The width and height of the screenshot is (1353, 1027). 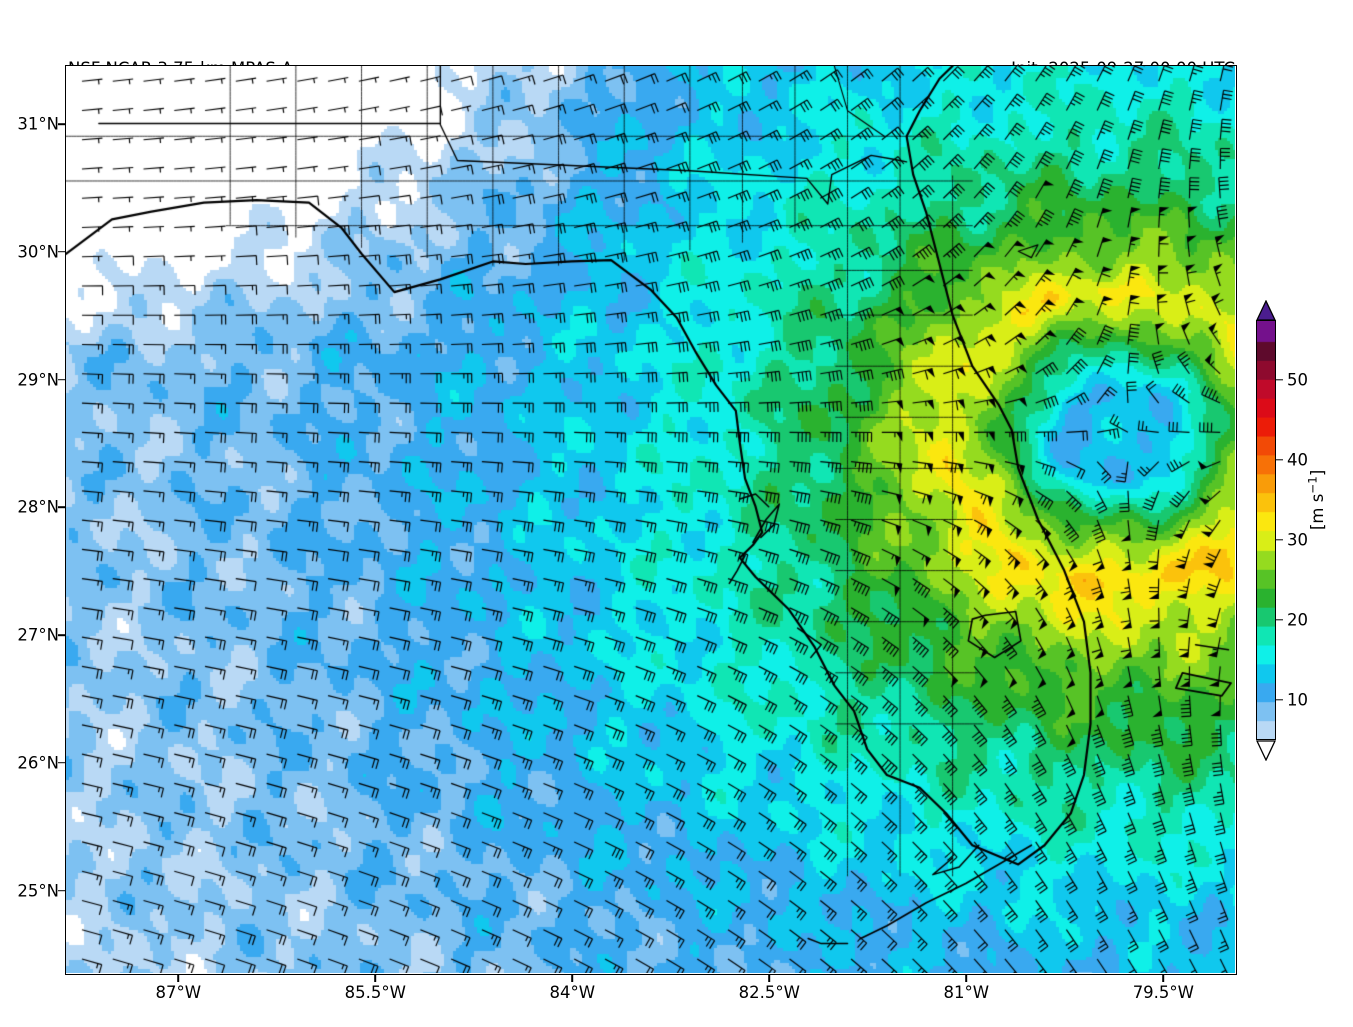 What do you see at coordinates (1297, 620) in the screenshot?
I see `colorbar-tick-label: 20` at bounding box center [1297, 620].